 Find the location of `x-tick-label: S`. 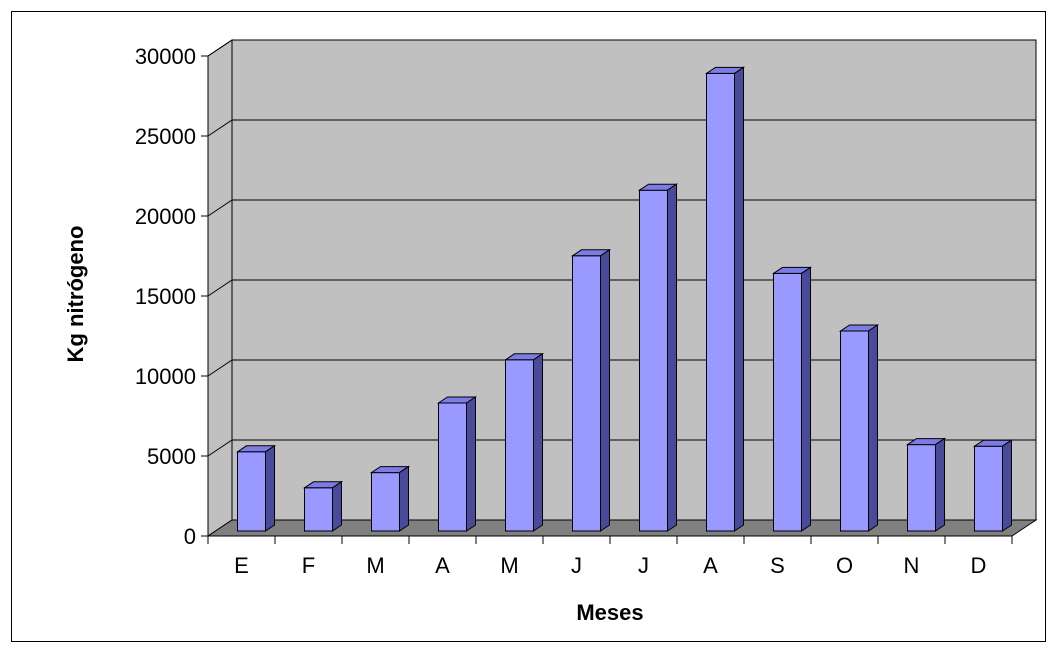

x-tick-label: S is located at coordinates (777, 565).